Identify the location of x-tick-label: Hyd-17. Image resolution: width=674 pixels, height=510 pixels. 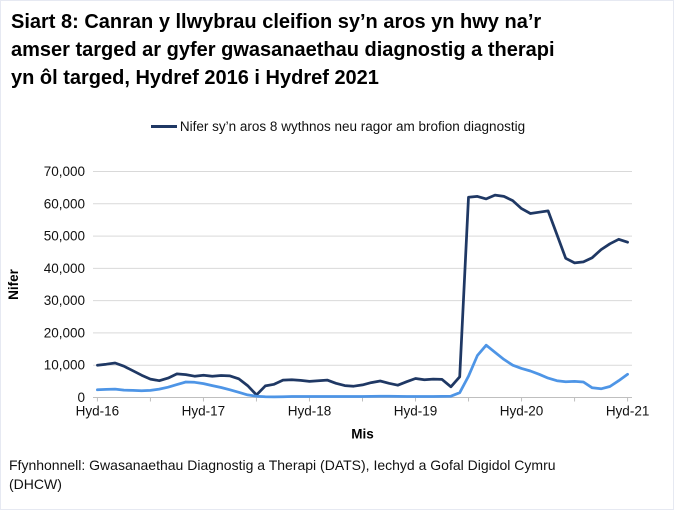
(204, 411).